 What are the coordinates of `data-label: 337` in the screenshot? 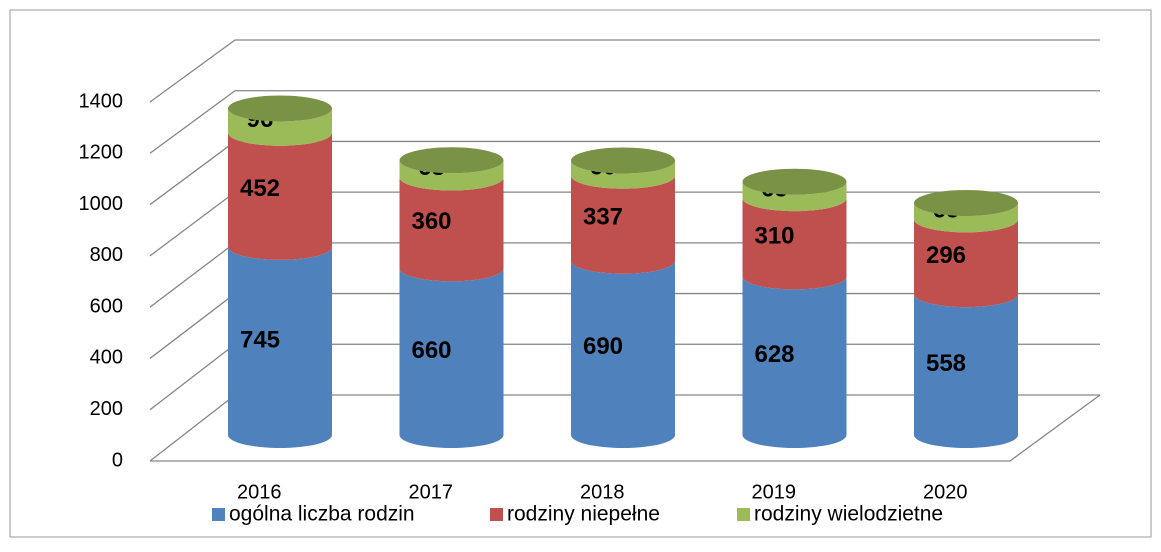 It's located at (603, 217).